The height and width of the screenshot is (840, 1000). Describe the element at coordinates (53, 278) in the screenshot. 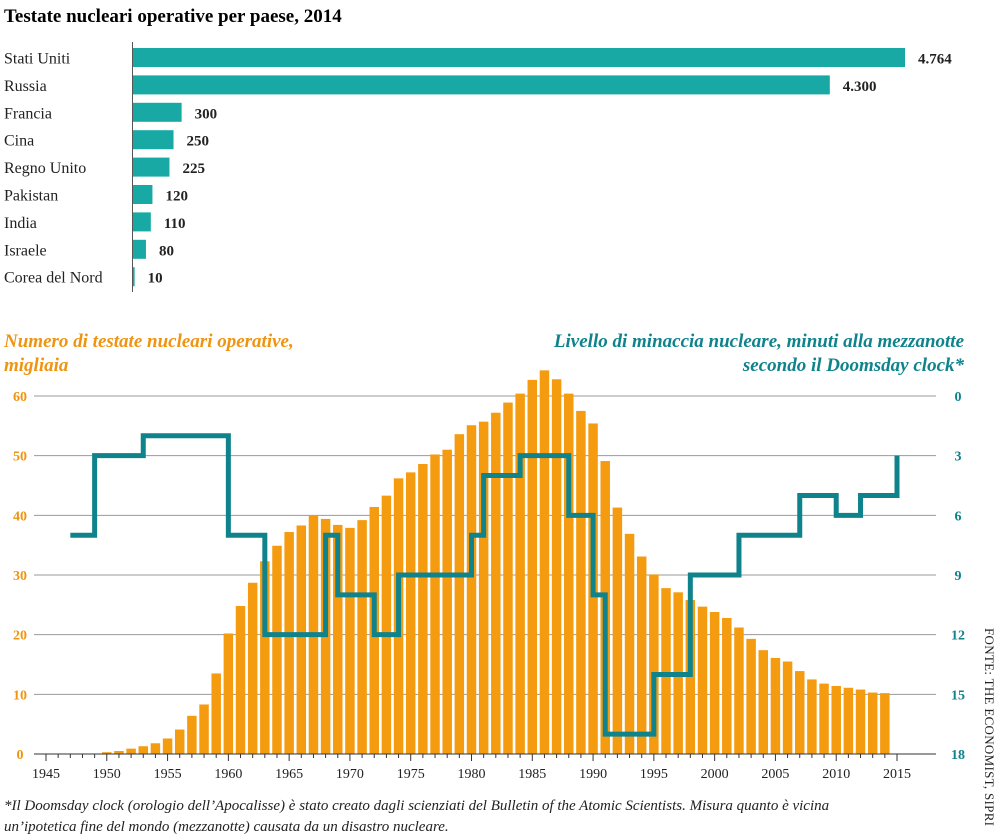

I see `bar-category-label: Corea del Nord` at that location.